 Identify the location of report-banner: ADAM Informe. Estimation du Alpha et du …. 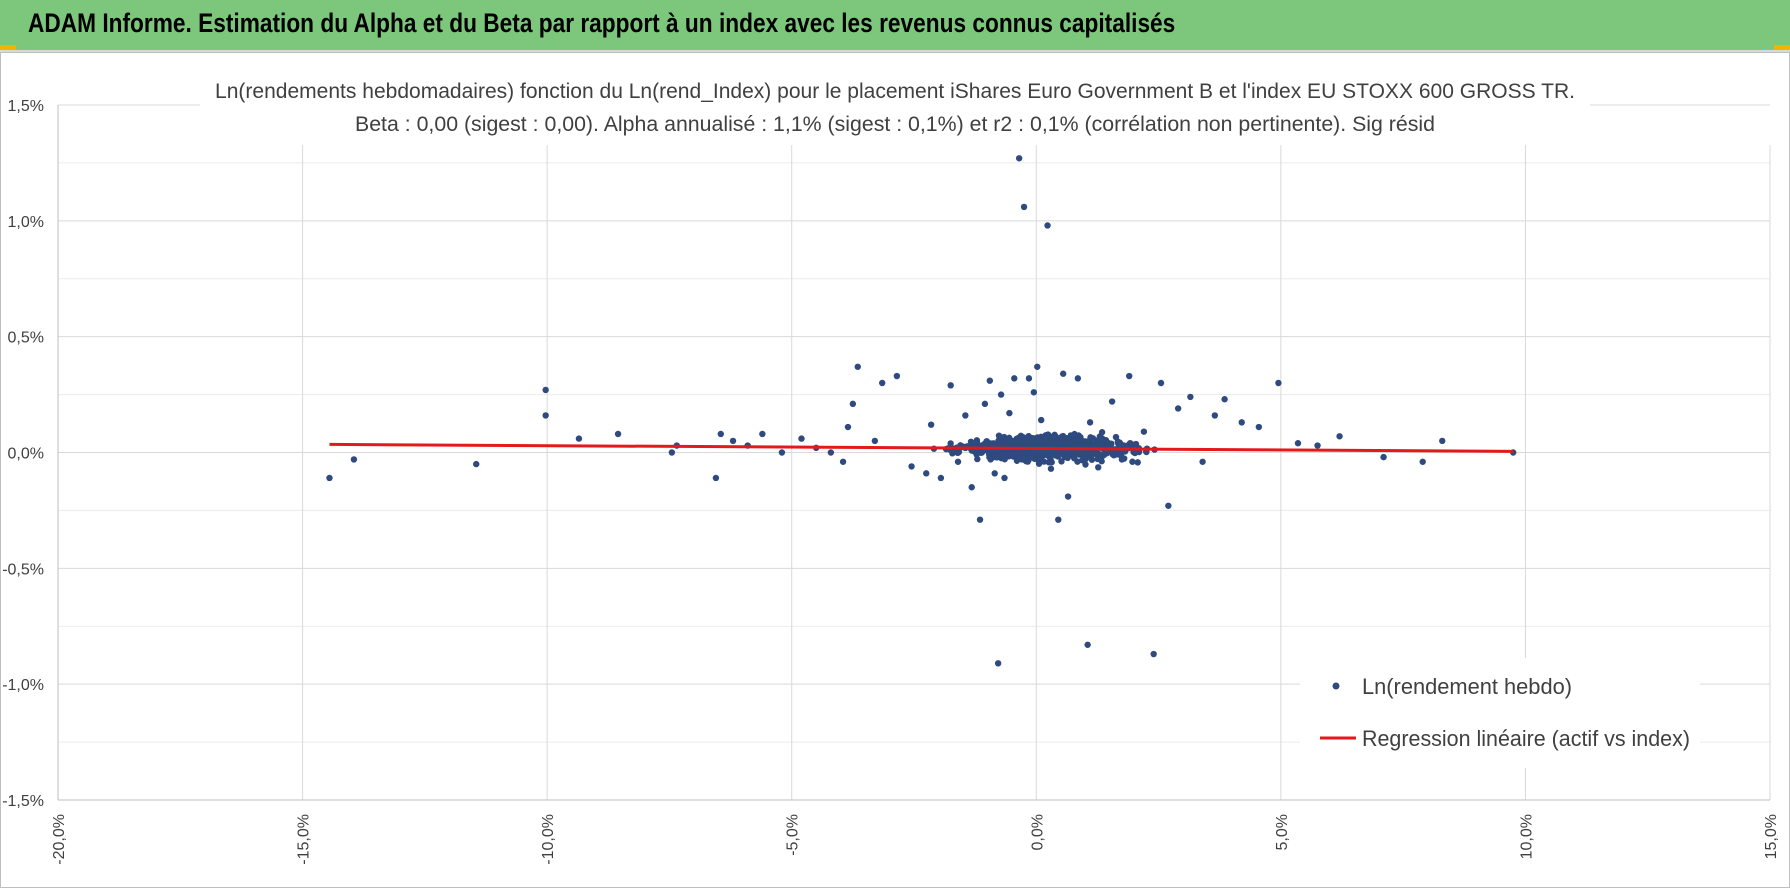
(895, 26).